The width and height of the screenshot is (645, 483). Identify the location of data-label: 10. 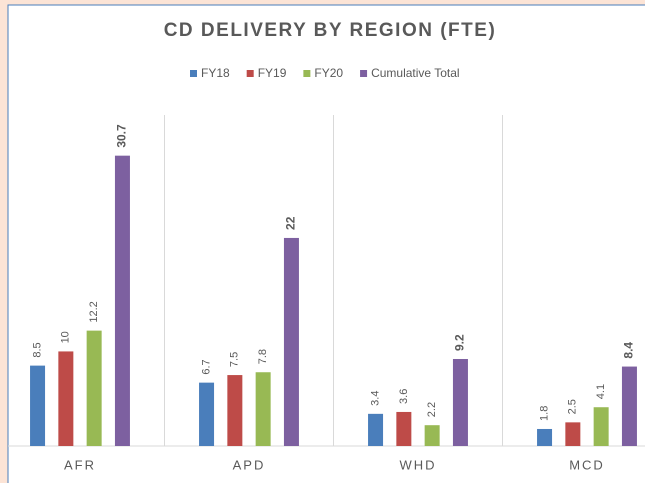
(66, 337).